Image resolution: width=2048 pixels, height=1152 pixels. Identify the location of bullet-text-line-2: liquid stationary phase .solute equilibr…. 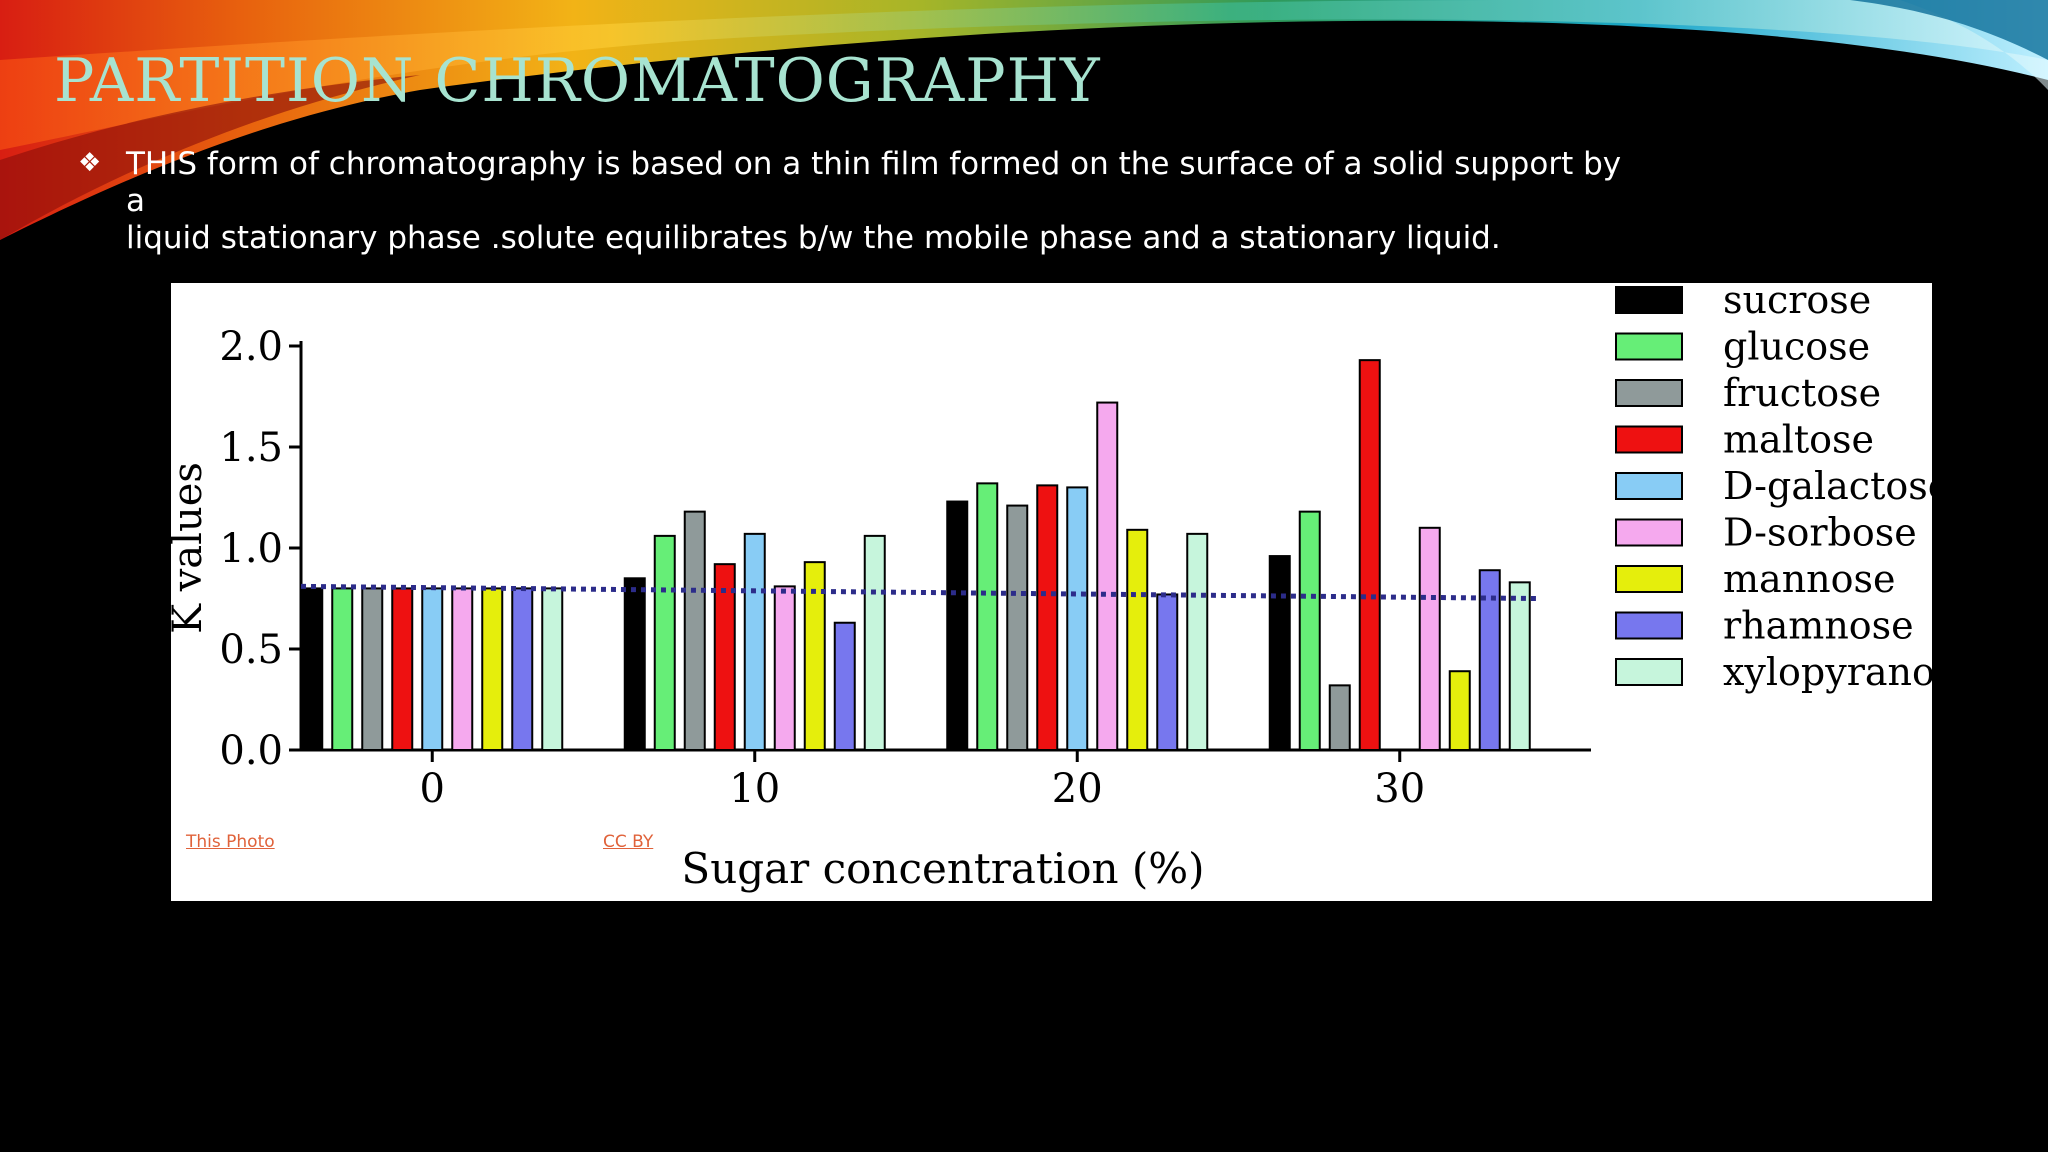
(813, 238).